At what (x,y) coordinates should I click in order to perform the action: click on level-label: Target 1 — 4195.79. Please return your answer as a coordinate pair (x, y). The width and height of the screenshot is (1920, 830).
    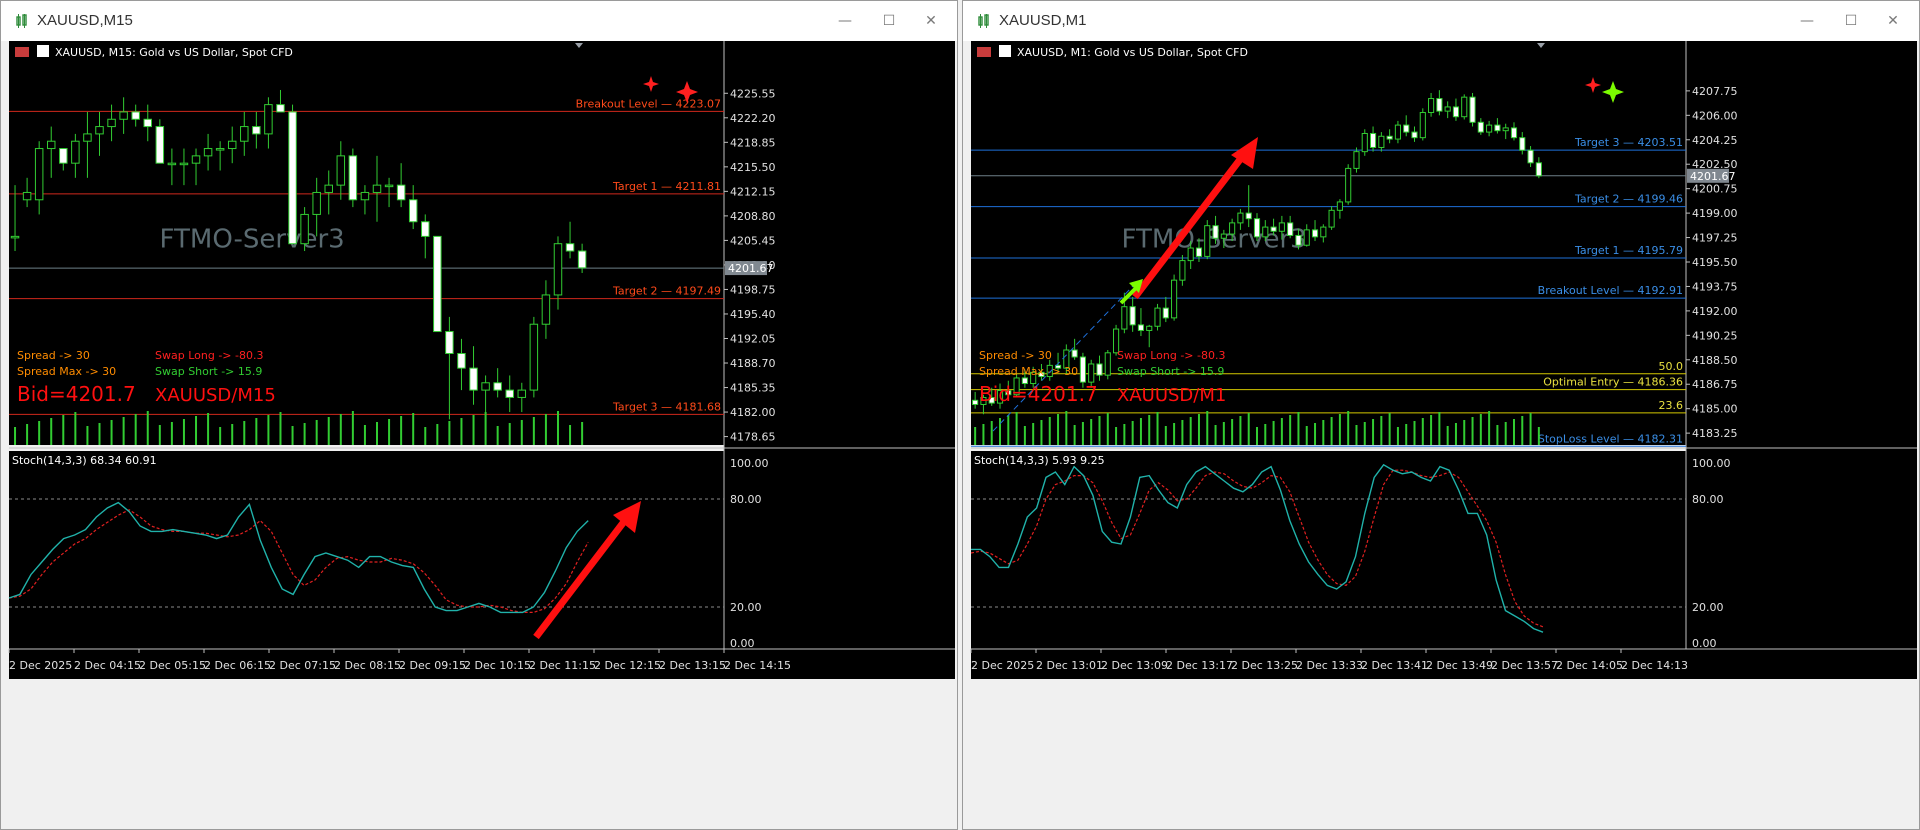
    Looking at the image, I should click on (1628, 250).